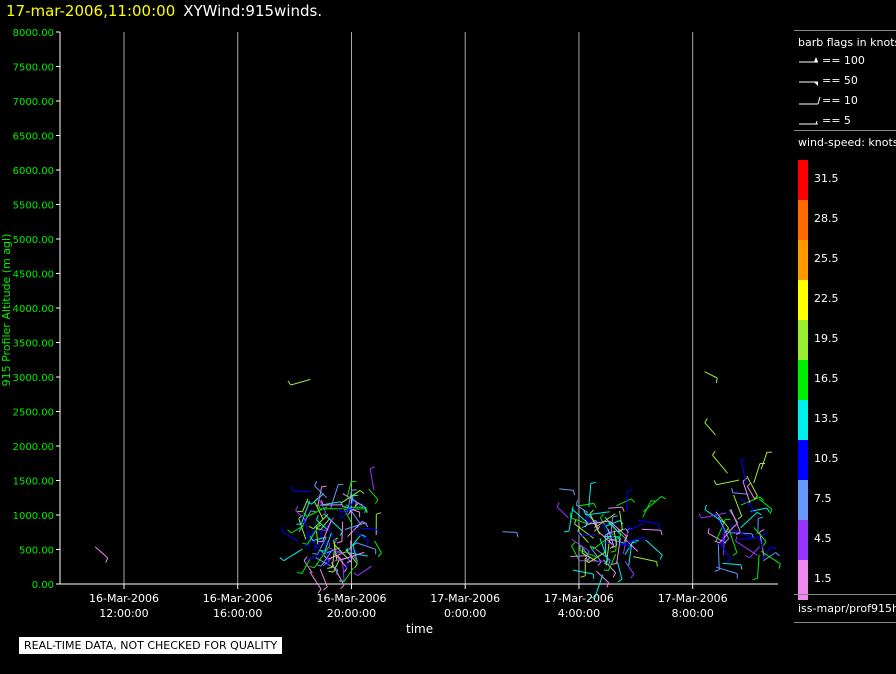  What do you see at coordinates (826, 418) in the screenshot?
I see `speed-swatch-label: 13.5` at bounding box center [826, 418].